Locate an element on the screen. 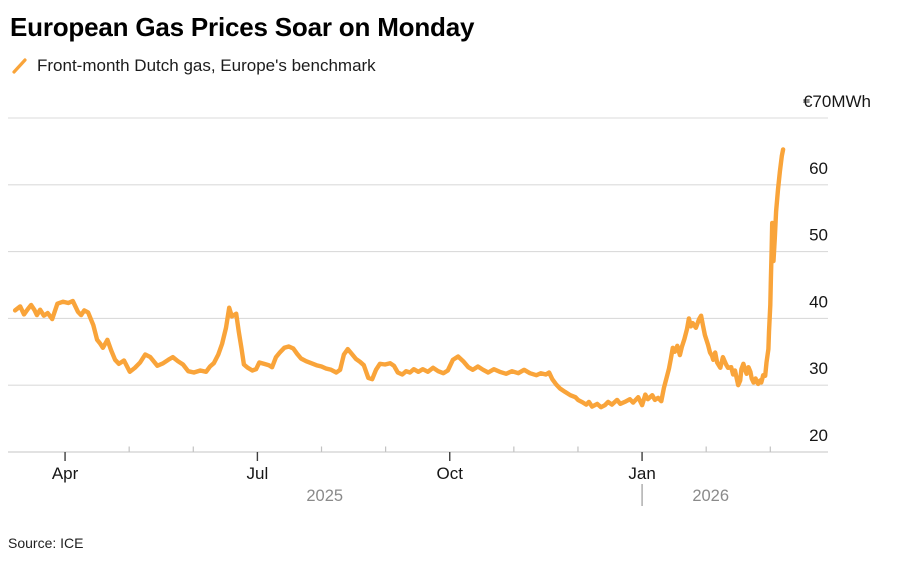 Image resolution: width=900 pixels, height=575 pixels. year-label: 2025 is located at coordinates (324, 496).